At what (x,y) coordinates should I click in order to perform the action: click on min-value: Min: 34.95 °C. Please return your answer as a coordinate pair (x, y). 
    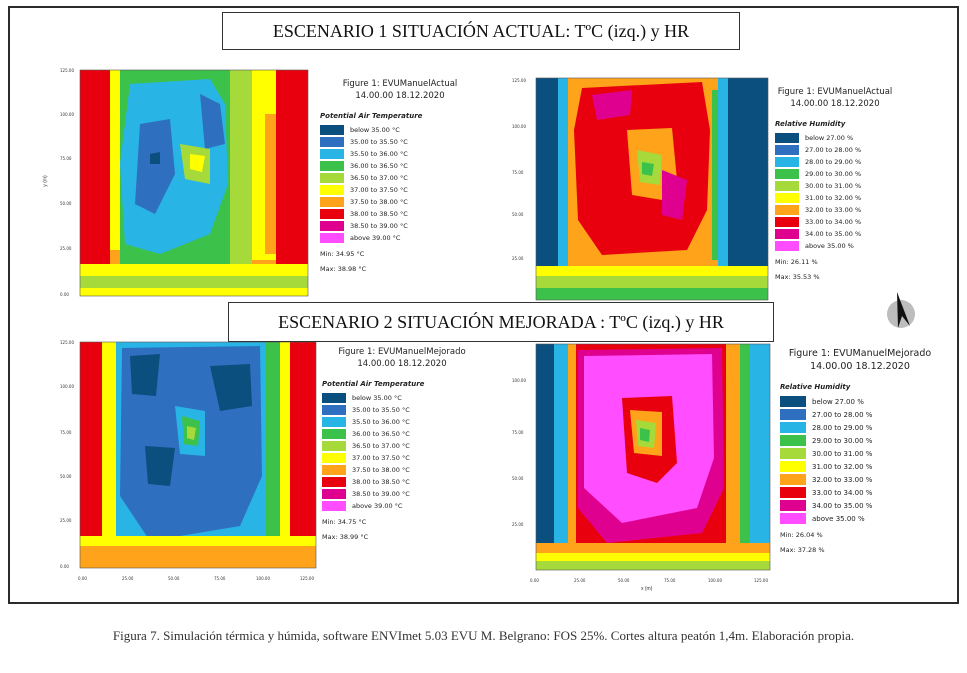
    Looking at the image, I should click on (342, 254).